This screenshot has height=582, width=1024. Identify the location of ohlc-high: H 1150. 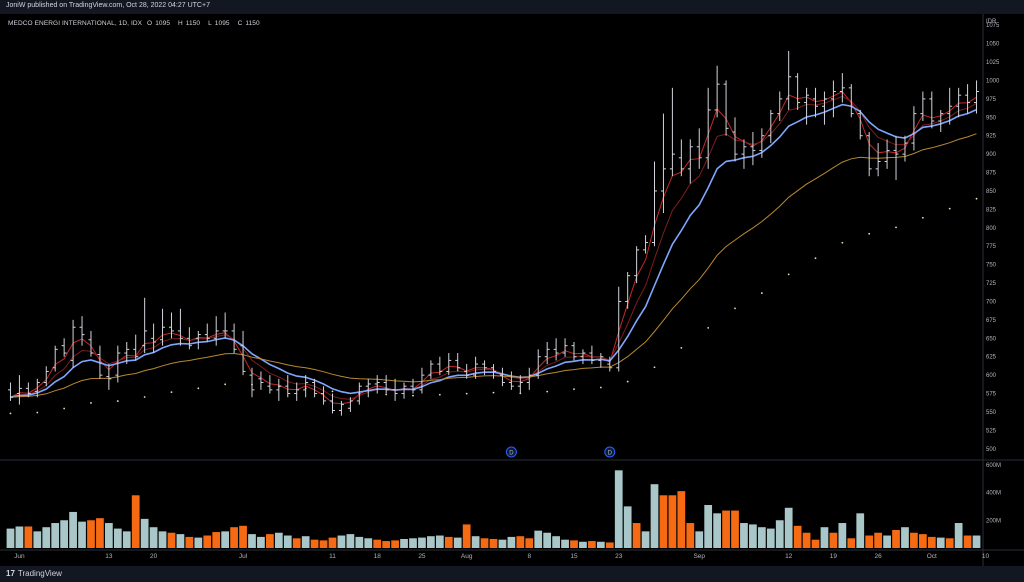
(189, 23).